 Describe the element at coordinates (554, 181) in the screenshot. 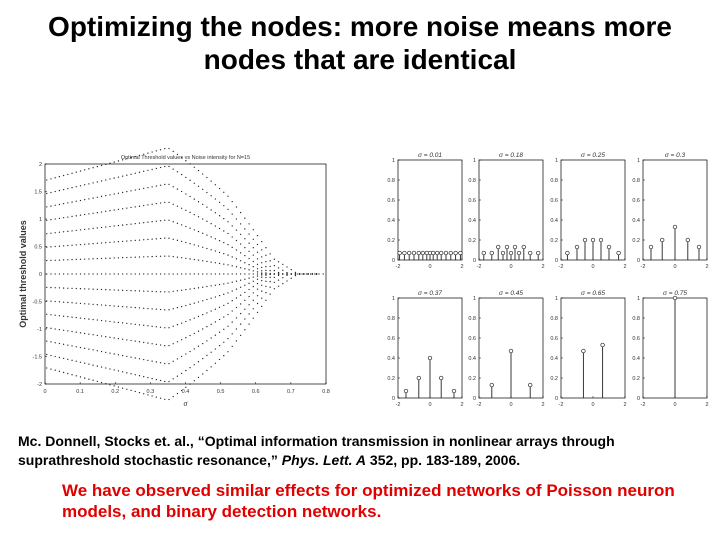

I see `sigma-0.25-panel-y-tick-label: 0.8` at that location.